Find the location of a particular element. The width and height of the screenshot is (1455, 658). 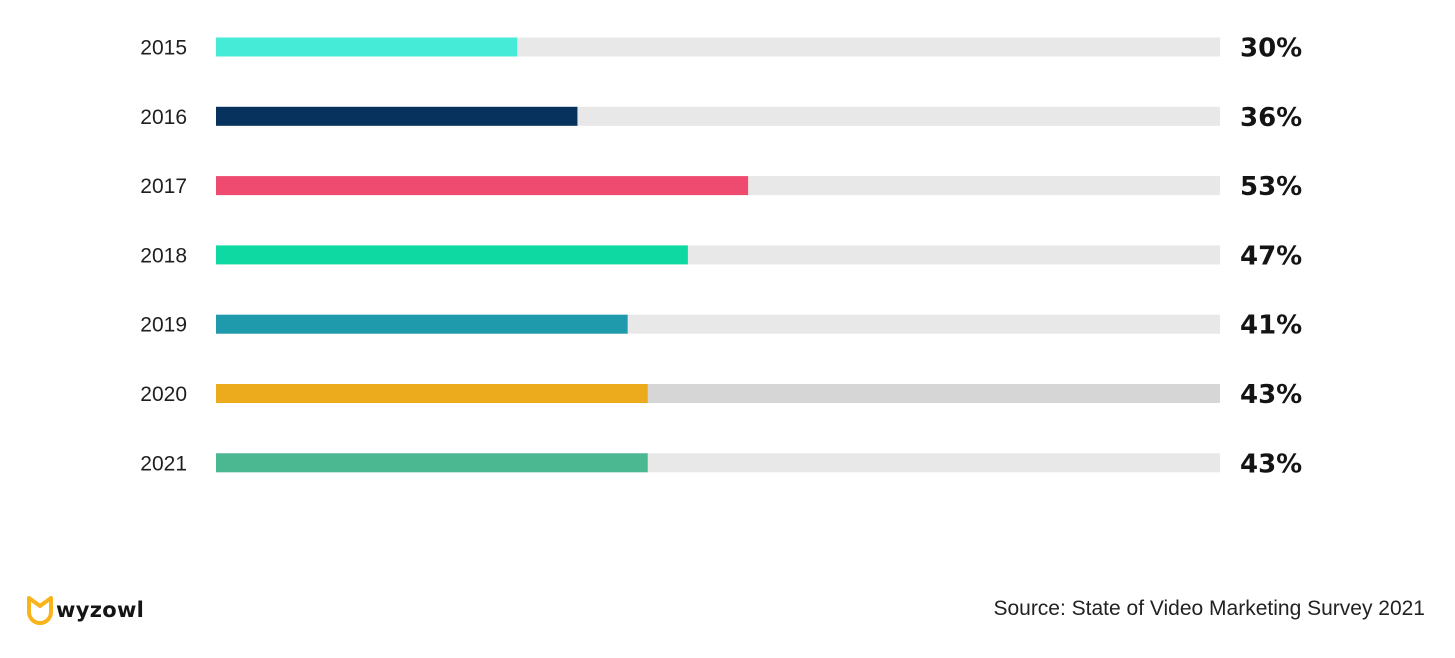

category-label: 2021 is located at coordinates (163, 463).